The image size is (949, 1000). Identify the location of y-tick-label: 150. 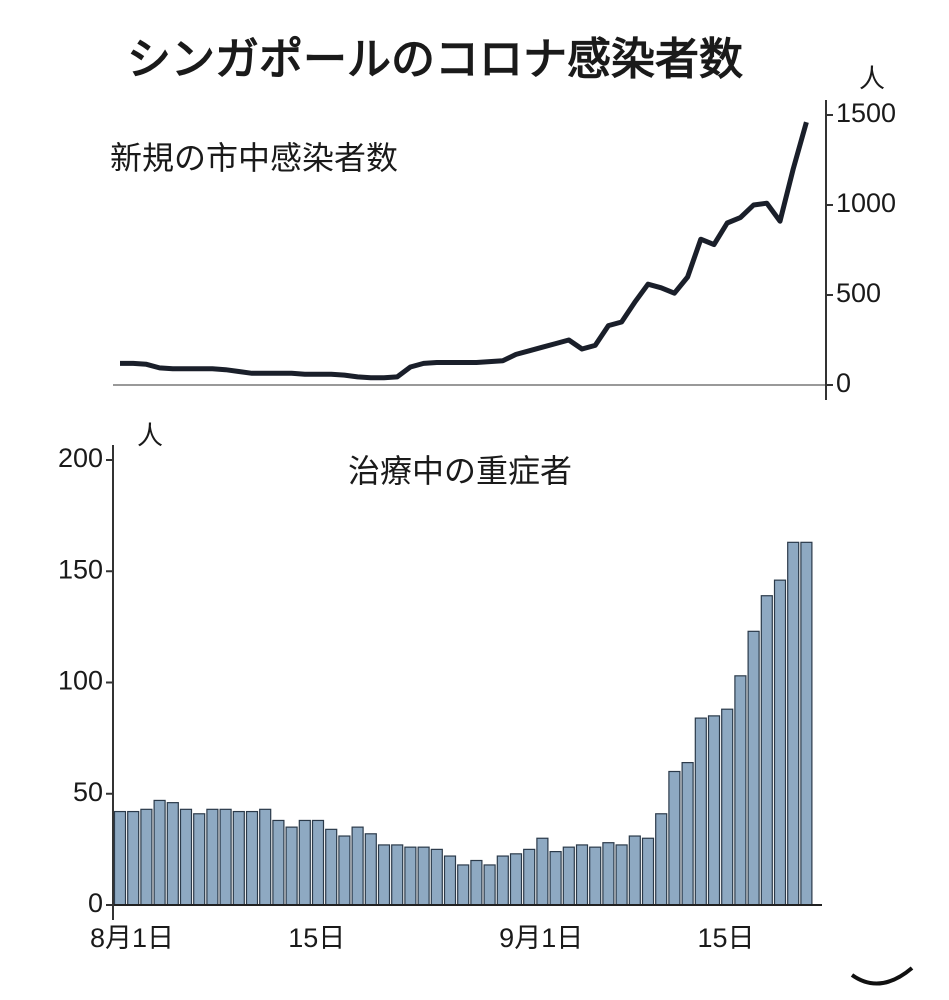
(80, 569).